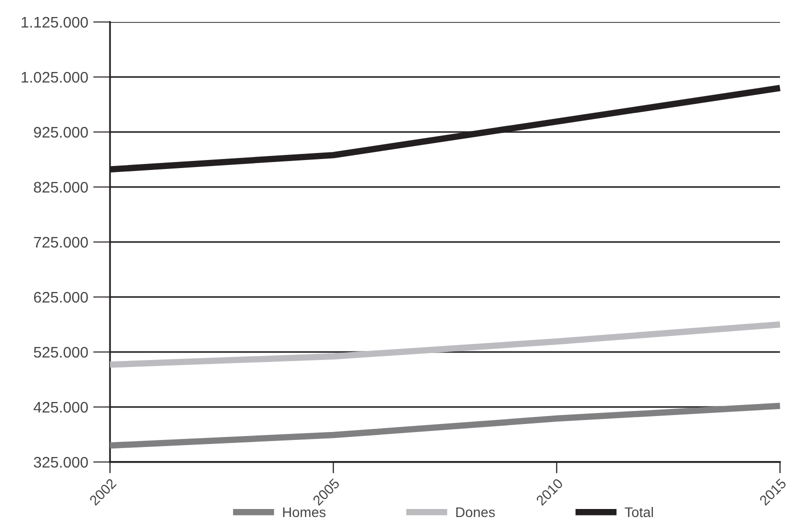  I want to click on legend-label: Total, so click(638, 512).